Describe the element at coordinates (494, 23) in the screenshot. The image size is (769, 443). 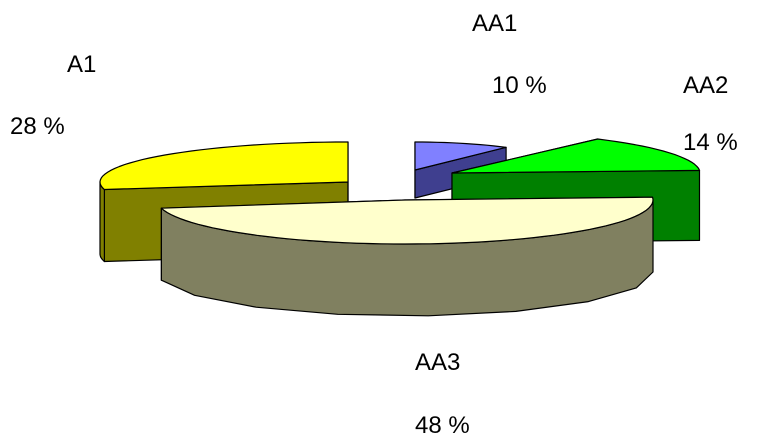
I see `slice-label-aa1: AA1` at that location.